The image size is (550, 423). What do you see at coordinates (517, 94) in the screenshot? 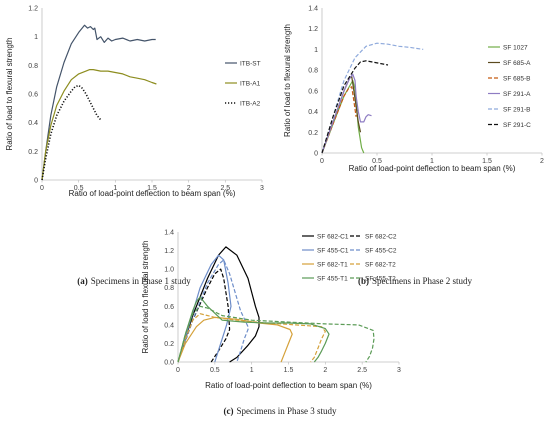
I see `legend-label: SF 291-A` at bounding box center [517, 94].